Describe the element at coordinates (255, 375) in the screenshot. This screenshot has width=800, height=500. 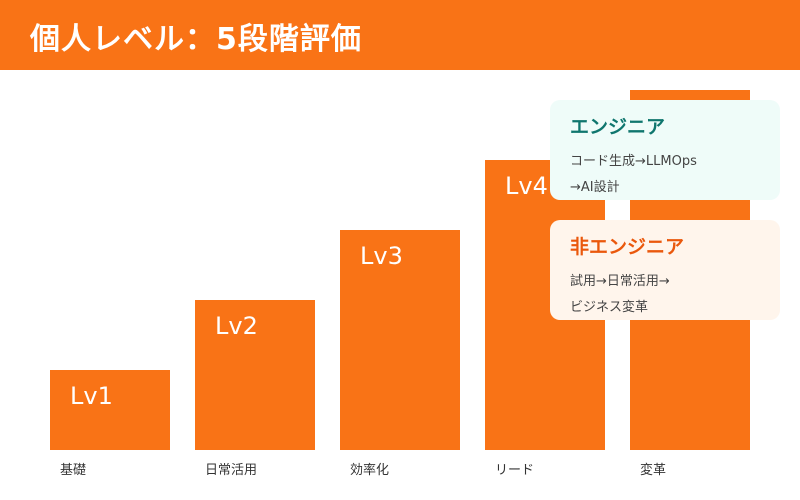
I see `level-bar-2: Lv2` at that location.